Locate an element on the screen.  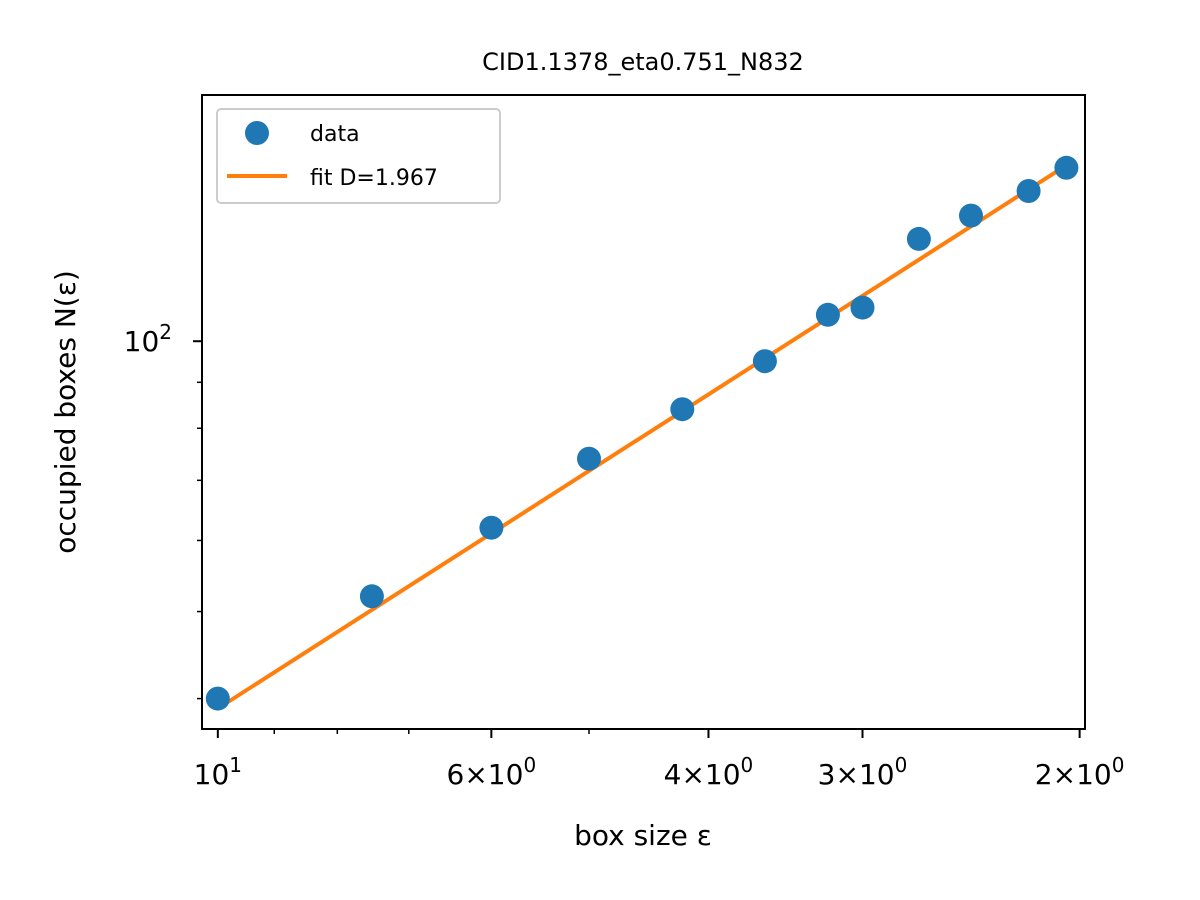
legend-box is located at coordinates (358, 156).